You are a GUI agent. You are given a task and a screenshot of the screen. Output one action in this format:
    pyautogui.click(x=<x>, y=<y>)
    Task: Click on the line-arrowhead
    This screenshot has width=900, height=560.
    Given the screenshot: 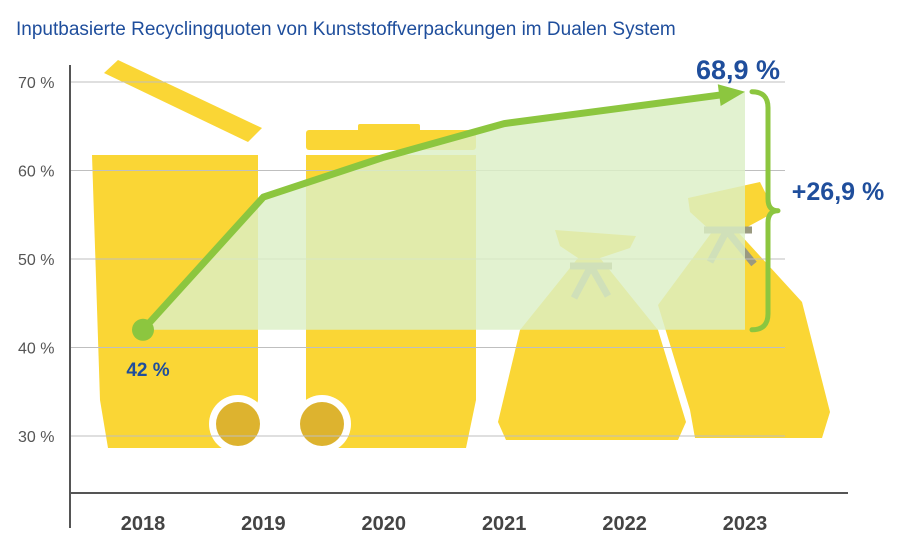 What is the action you would take?
    pyautogui.click(x=731, y=95)
    